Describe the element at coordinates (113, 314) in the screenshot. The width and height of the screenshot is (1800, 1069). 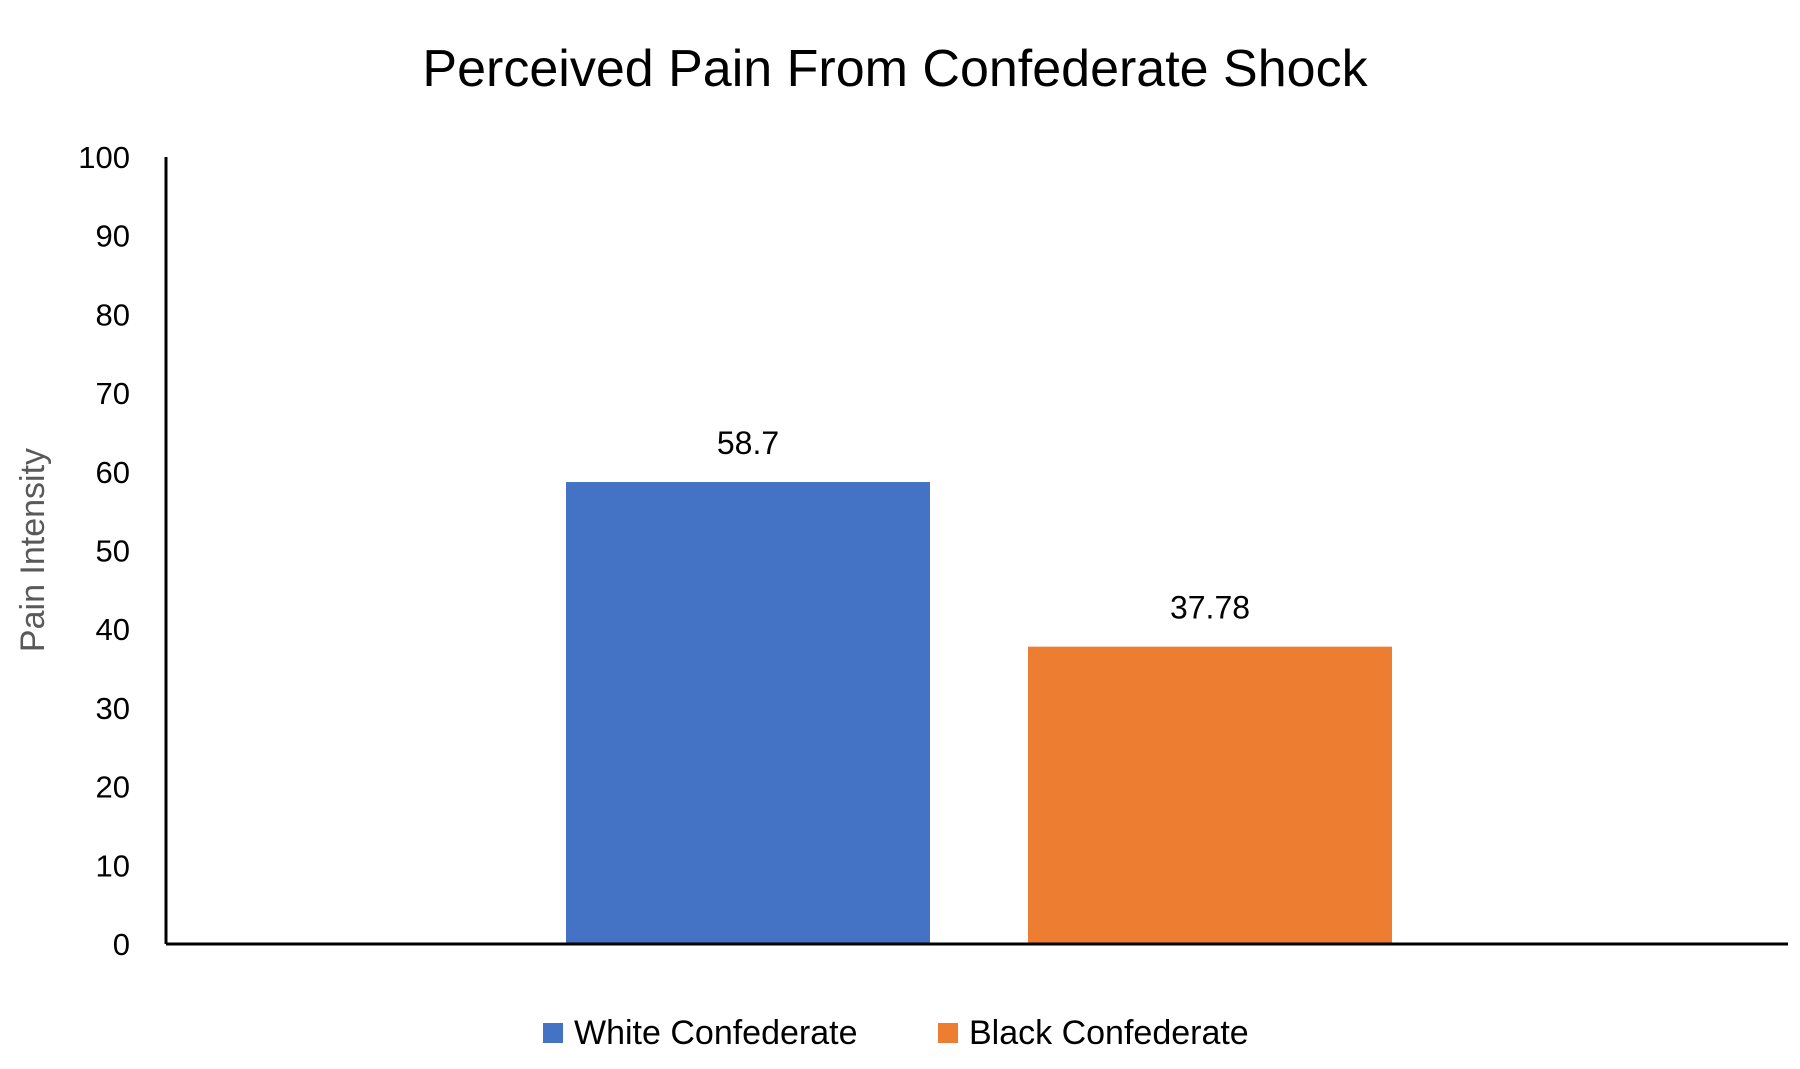
I see `y-tick-label: 80` at that location.